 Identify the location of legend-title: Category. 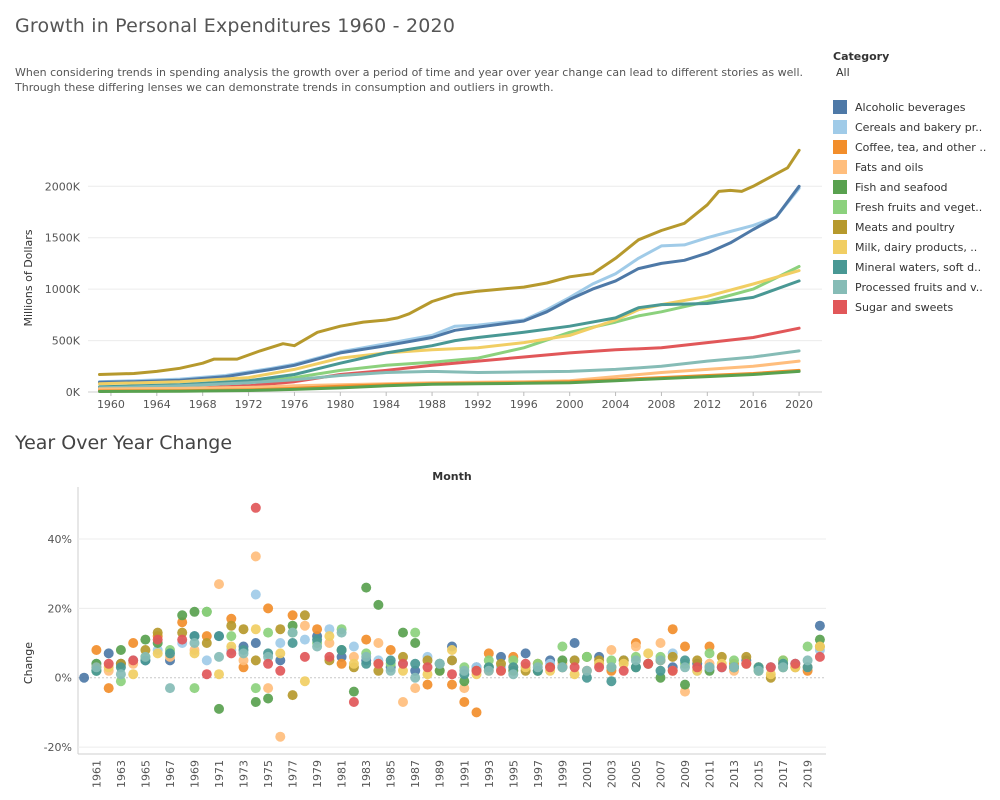
(861, 56).